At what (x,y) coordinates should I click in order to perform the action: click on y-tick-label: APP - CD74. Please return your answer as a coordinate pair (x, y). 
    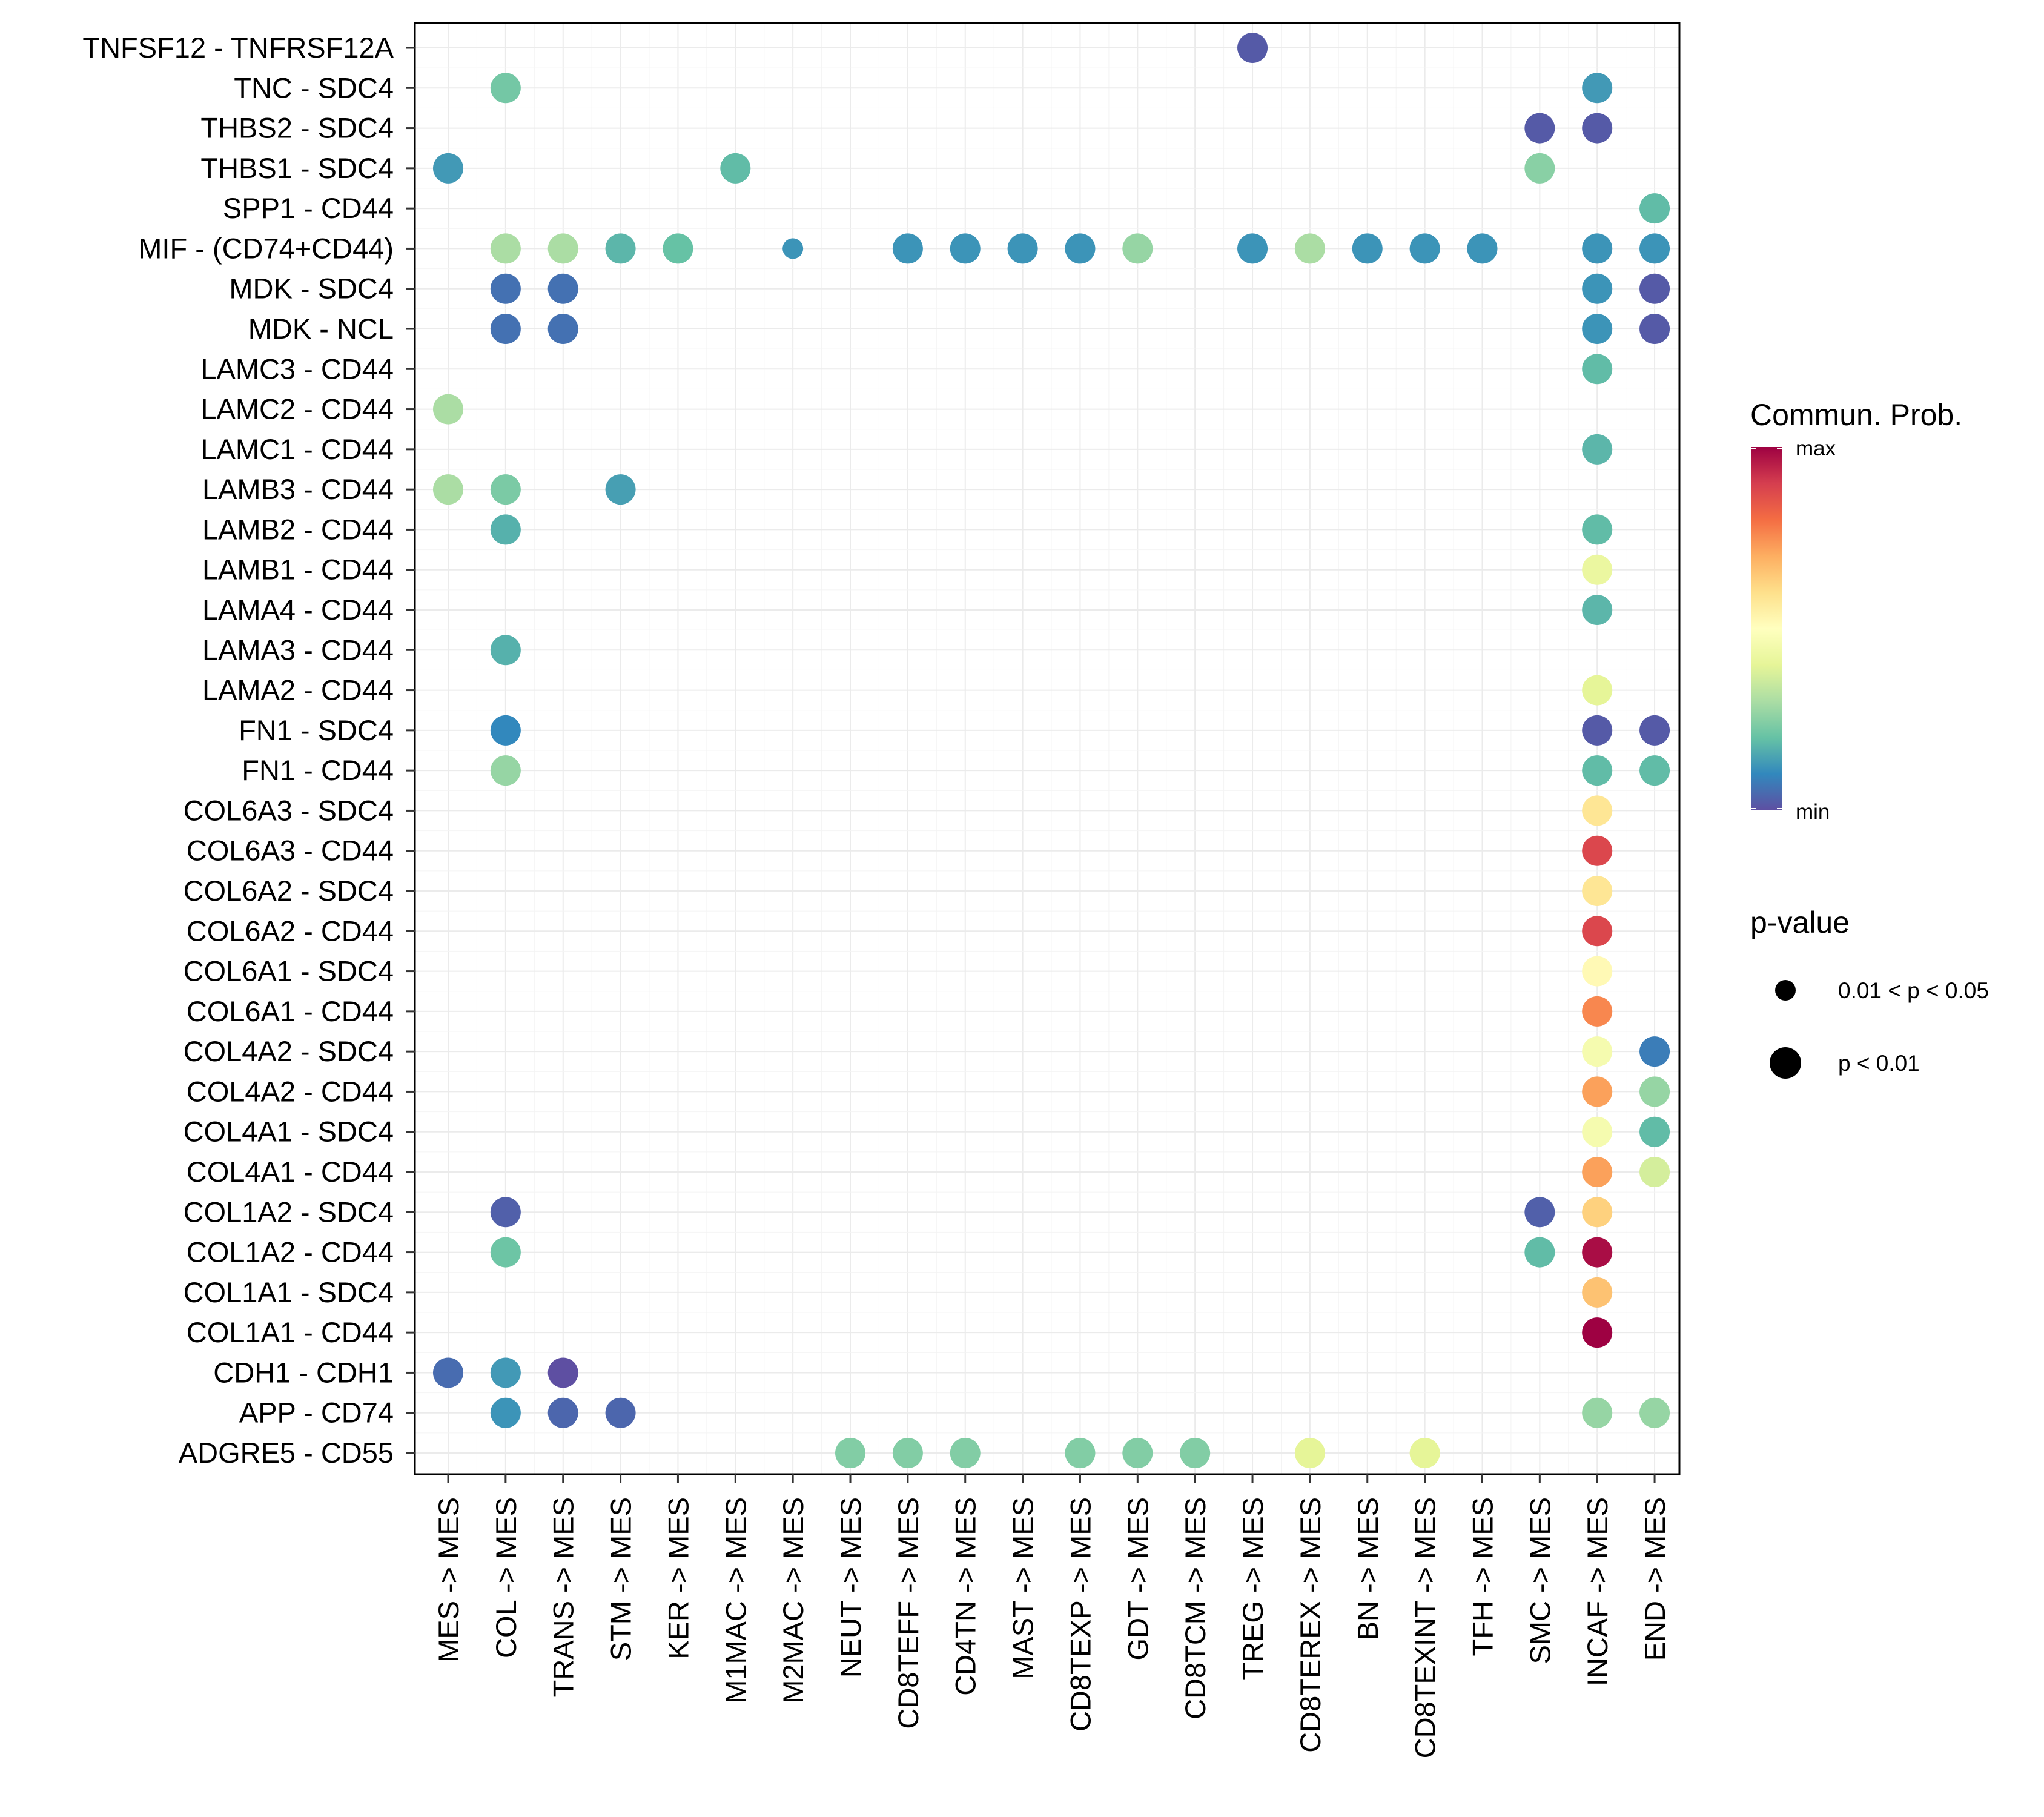
    Looking at the image, I should click on (316, 1413).